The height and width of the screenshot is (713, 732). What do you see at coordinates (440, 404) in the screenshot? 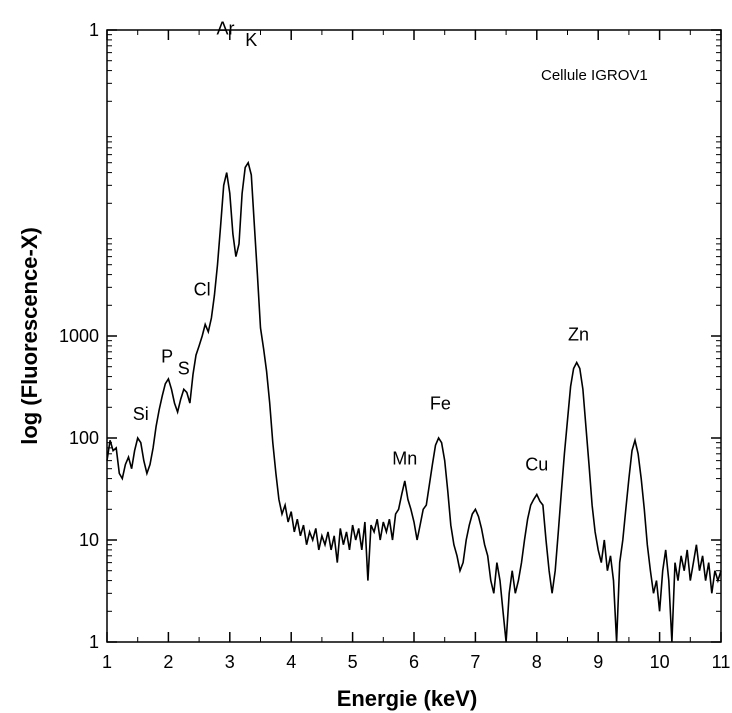
I see `peak-label-fe: Fe` at bounding box center [440, 404].